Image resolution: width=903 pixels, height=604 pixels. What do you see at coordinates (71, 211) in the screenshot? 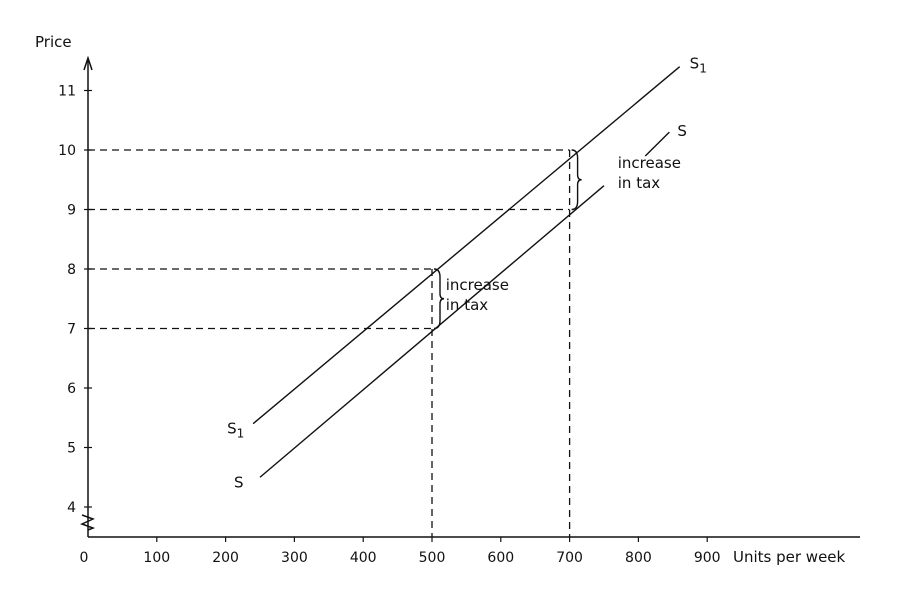
I see `y-tick-label: 9` at bounding box center [71, 211].